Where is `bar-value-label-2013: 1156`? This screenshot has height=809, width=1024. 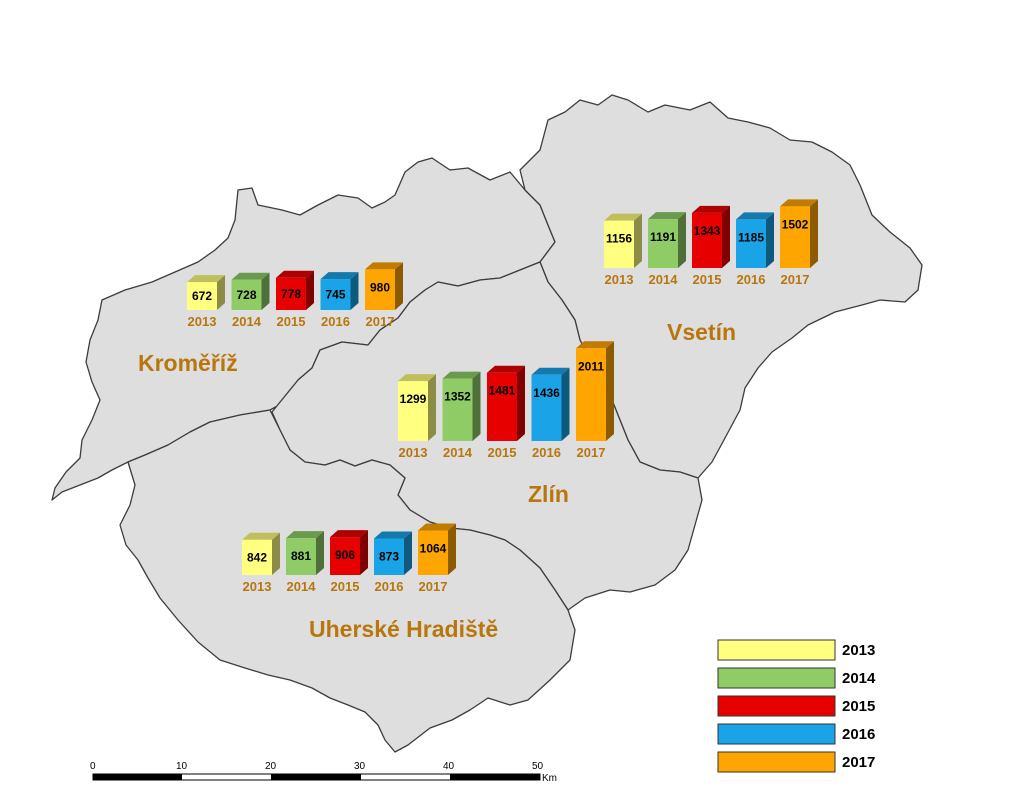 bar-value-label-2013: 1156 is located at coordinates (619, 239).